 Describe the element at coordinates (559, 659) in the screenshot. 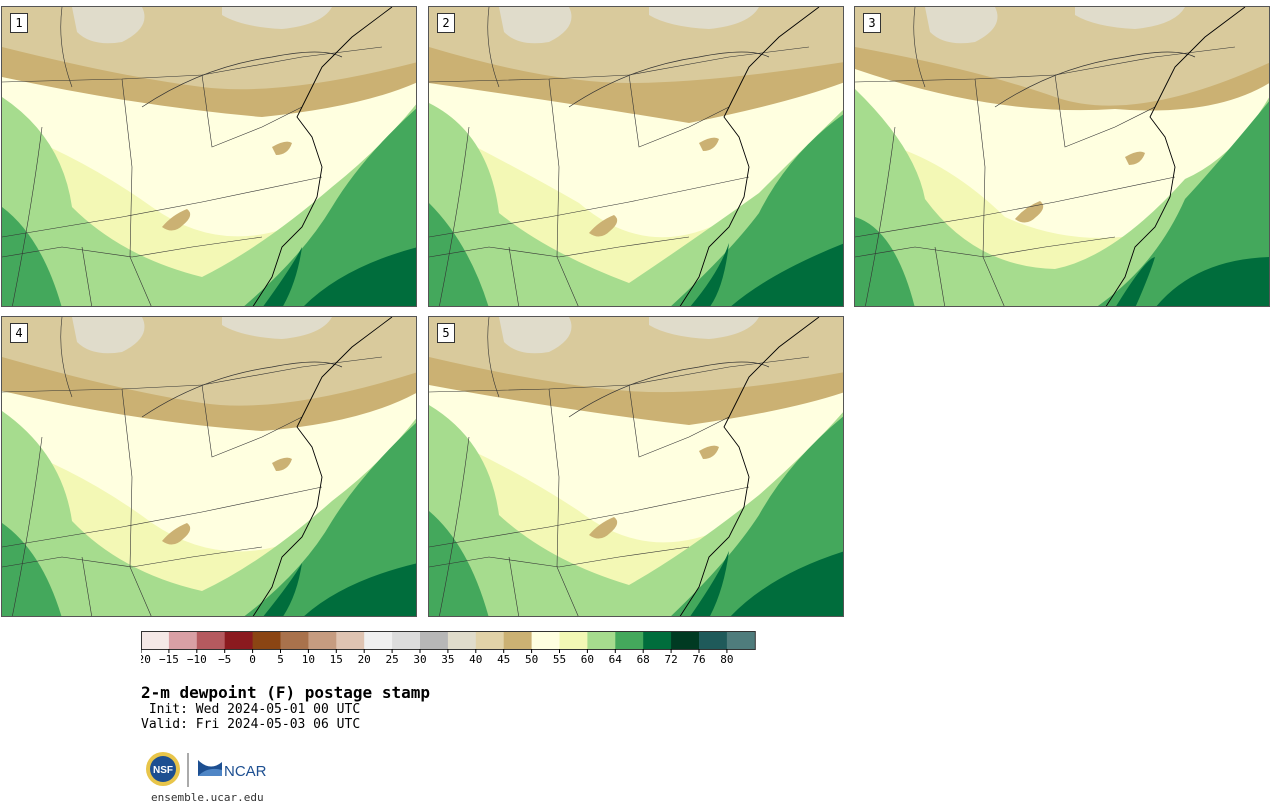

I see `colorbar-tick-label: 55` at that location.